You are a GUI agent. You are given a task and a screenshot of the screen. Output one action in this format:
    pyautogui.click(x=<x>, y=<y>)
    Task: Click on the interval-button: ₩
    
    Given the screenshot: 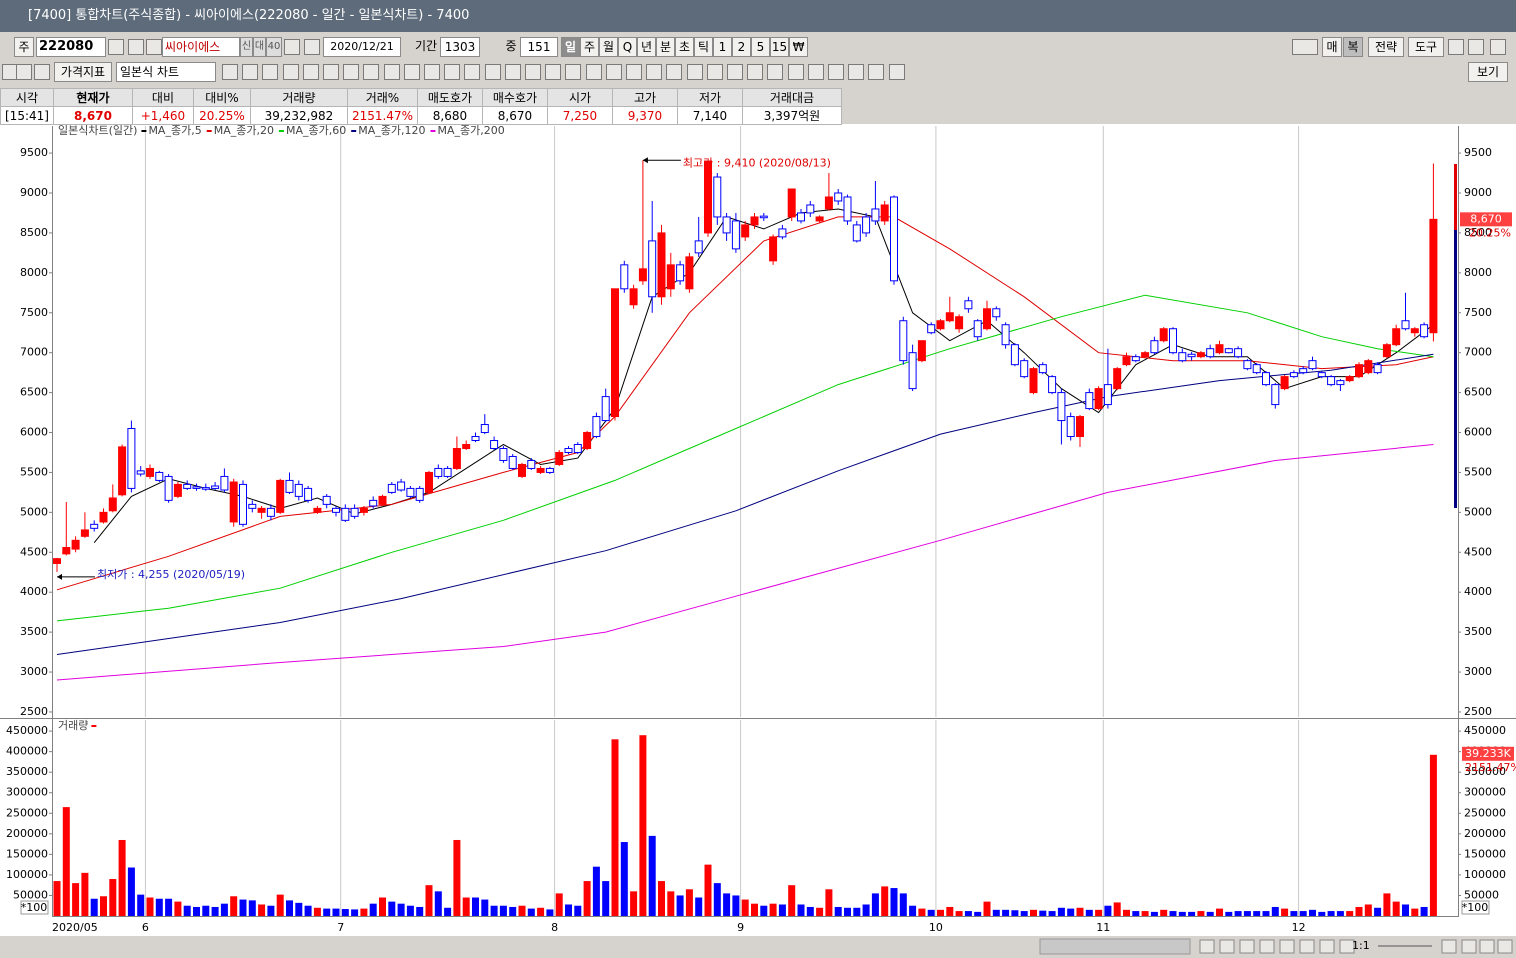 What is the action you would take?
    pyautogui.click(x=798, y=47)
    